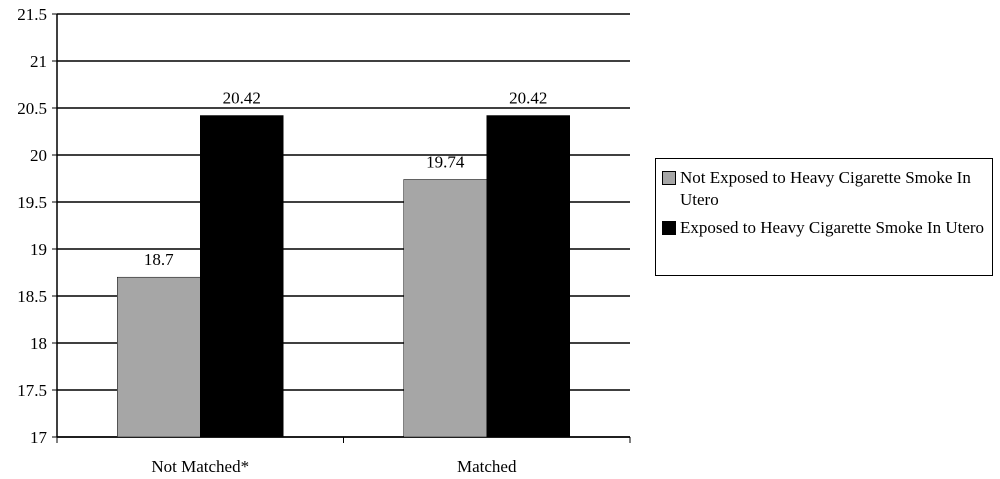 The width and height of the screenshot is (1000, 479). I want to click on value-label: 19.74, so click(445, 161).